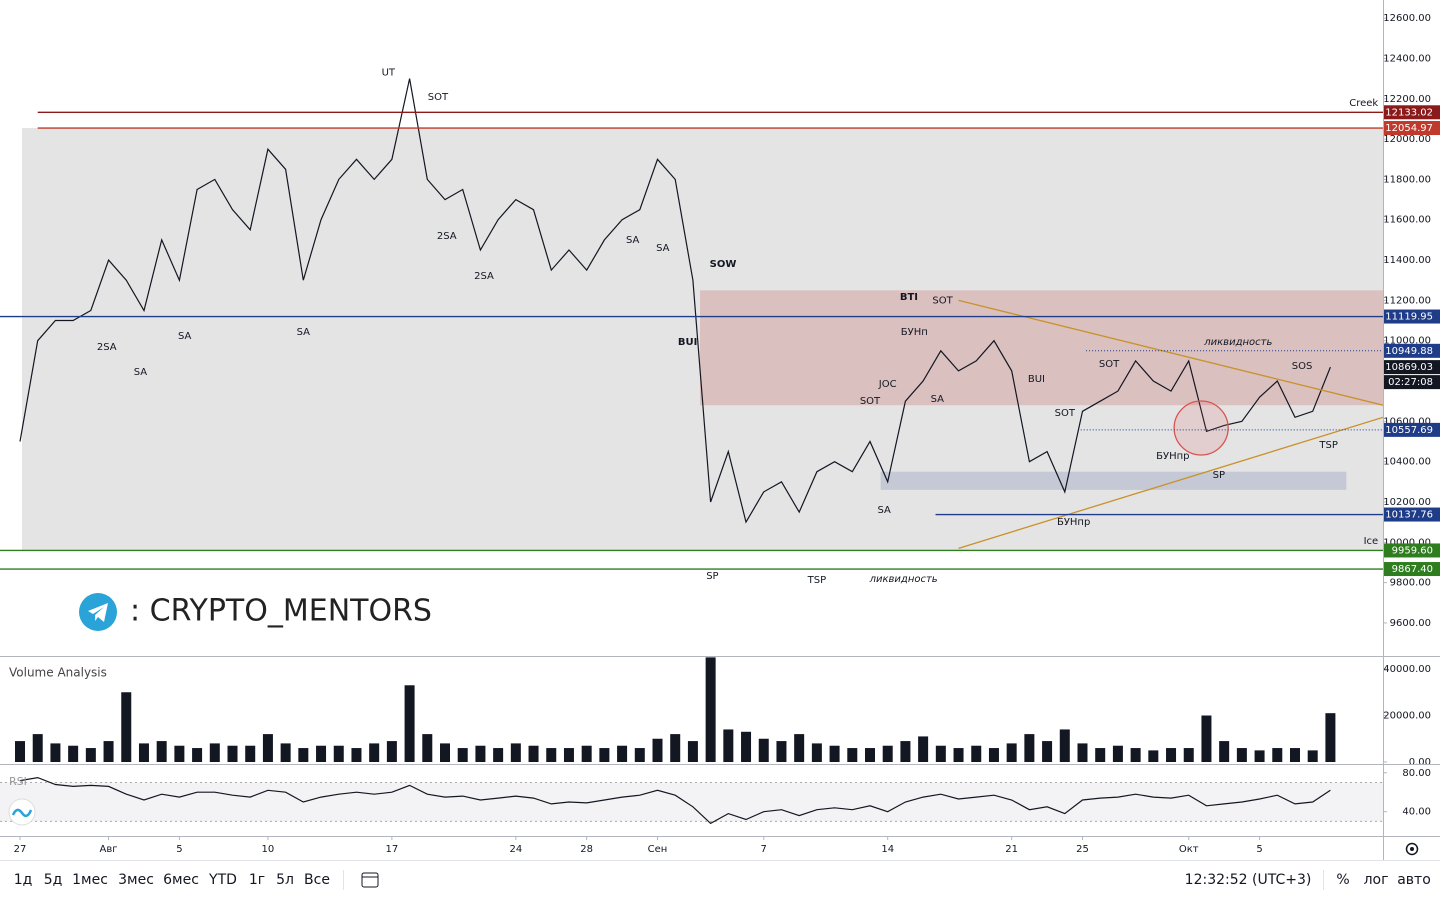 The height and width of the screenshot is (899, 1440). What do you see at coordinates (1172, 456) in the screenshot?
I see `annotation: БУНпр` at bounding box center [1172, 456].